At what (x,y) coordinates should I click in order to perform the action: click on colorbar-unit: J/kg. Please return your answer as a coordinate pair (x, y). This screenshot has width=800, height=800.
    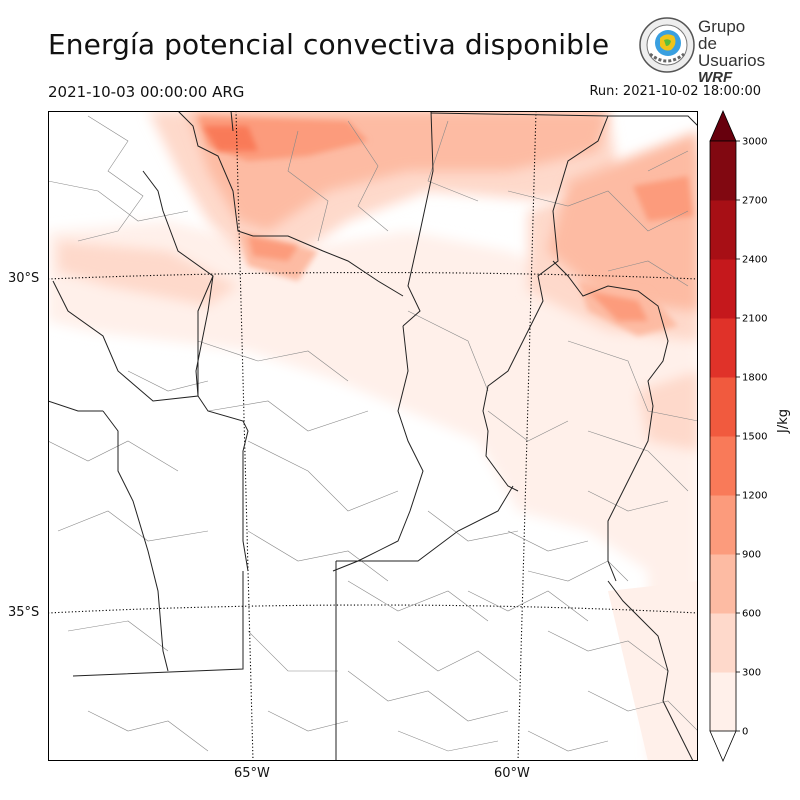
    Looking at the image, I should click on (783, 421).